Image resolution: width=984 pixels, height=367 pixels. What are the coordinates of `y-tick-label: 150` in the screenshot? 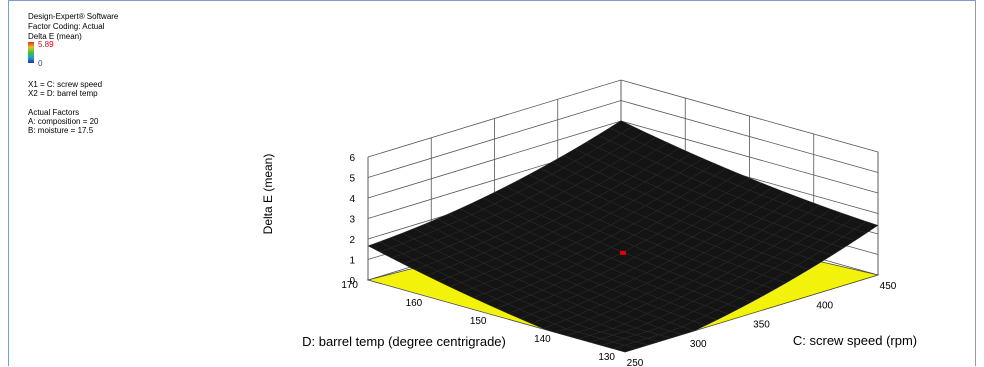 It's located at (478, 321).